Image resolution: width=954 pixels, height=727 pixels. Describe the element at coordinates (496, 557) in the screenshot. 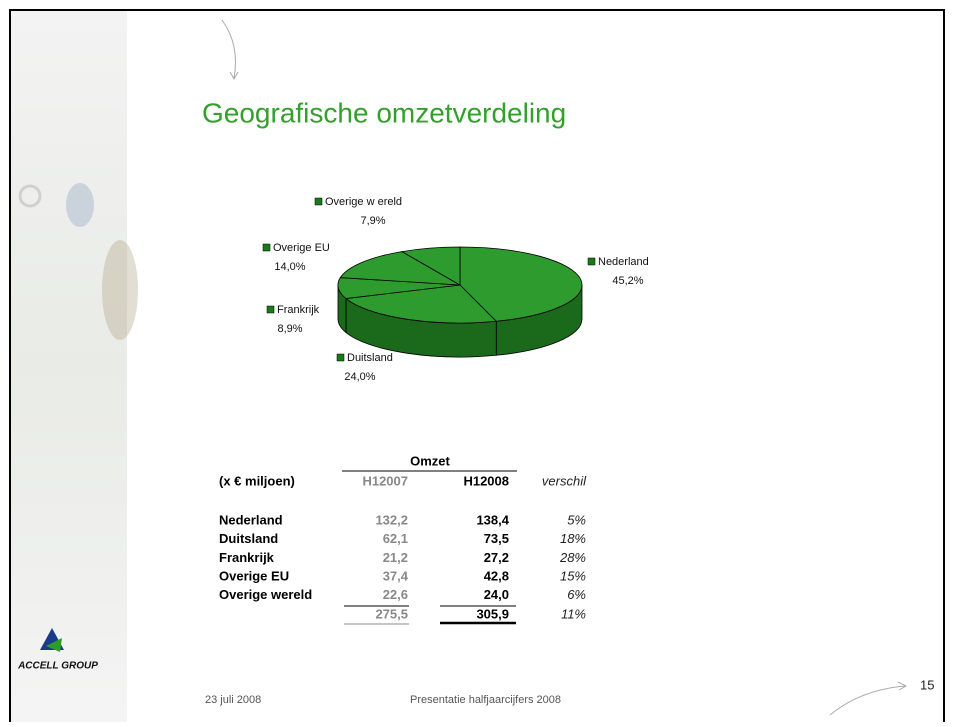

I see `table-cell: 27,2` at that location.